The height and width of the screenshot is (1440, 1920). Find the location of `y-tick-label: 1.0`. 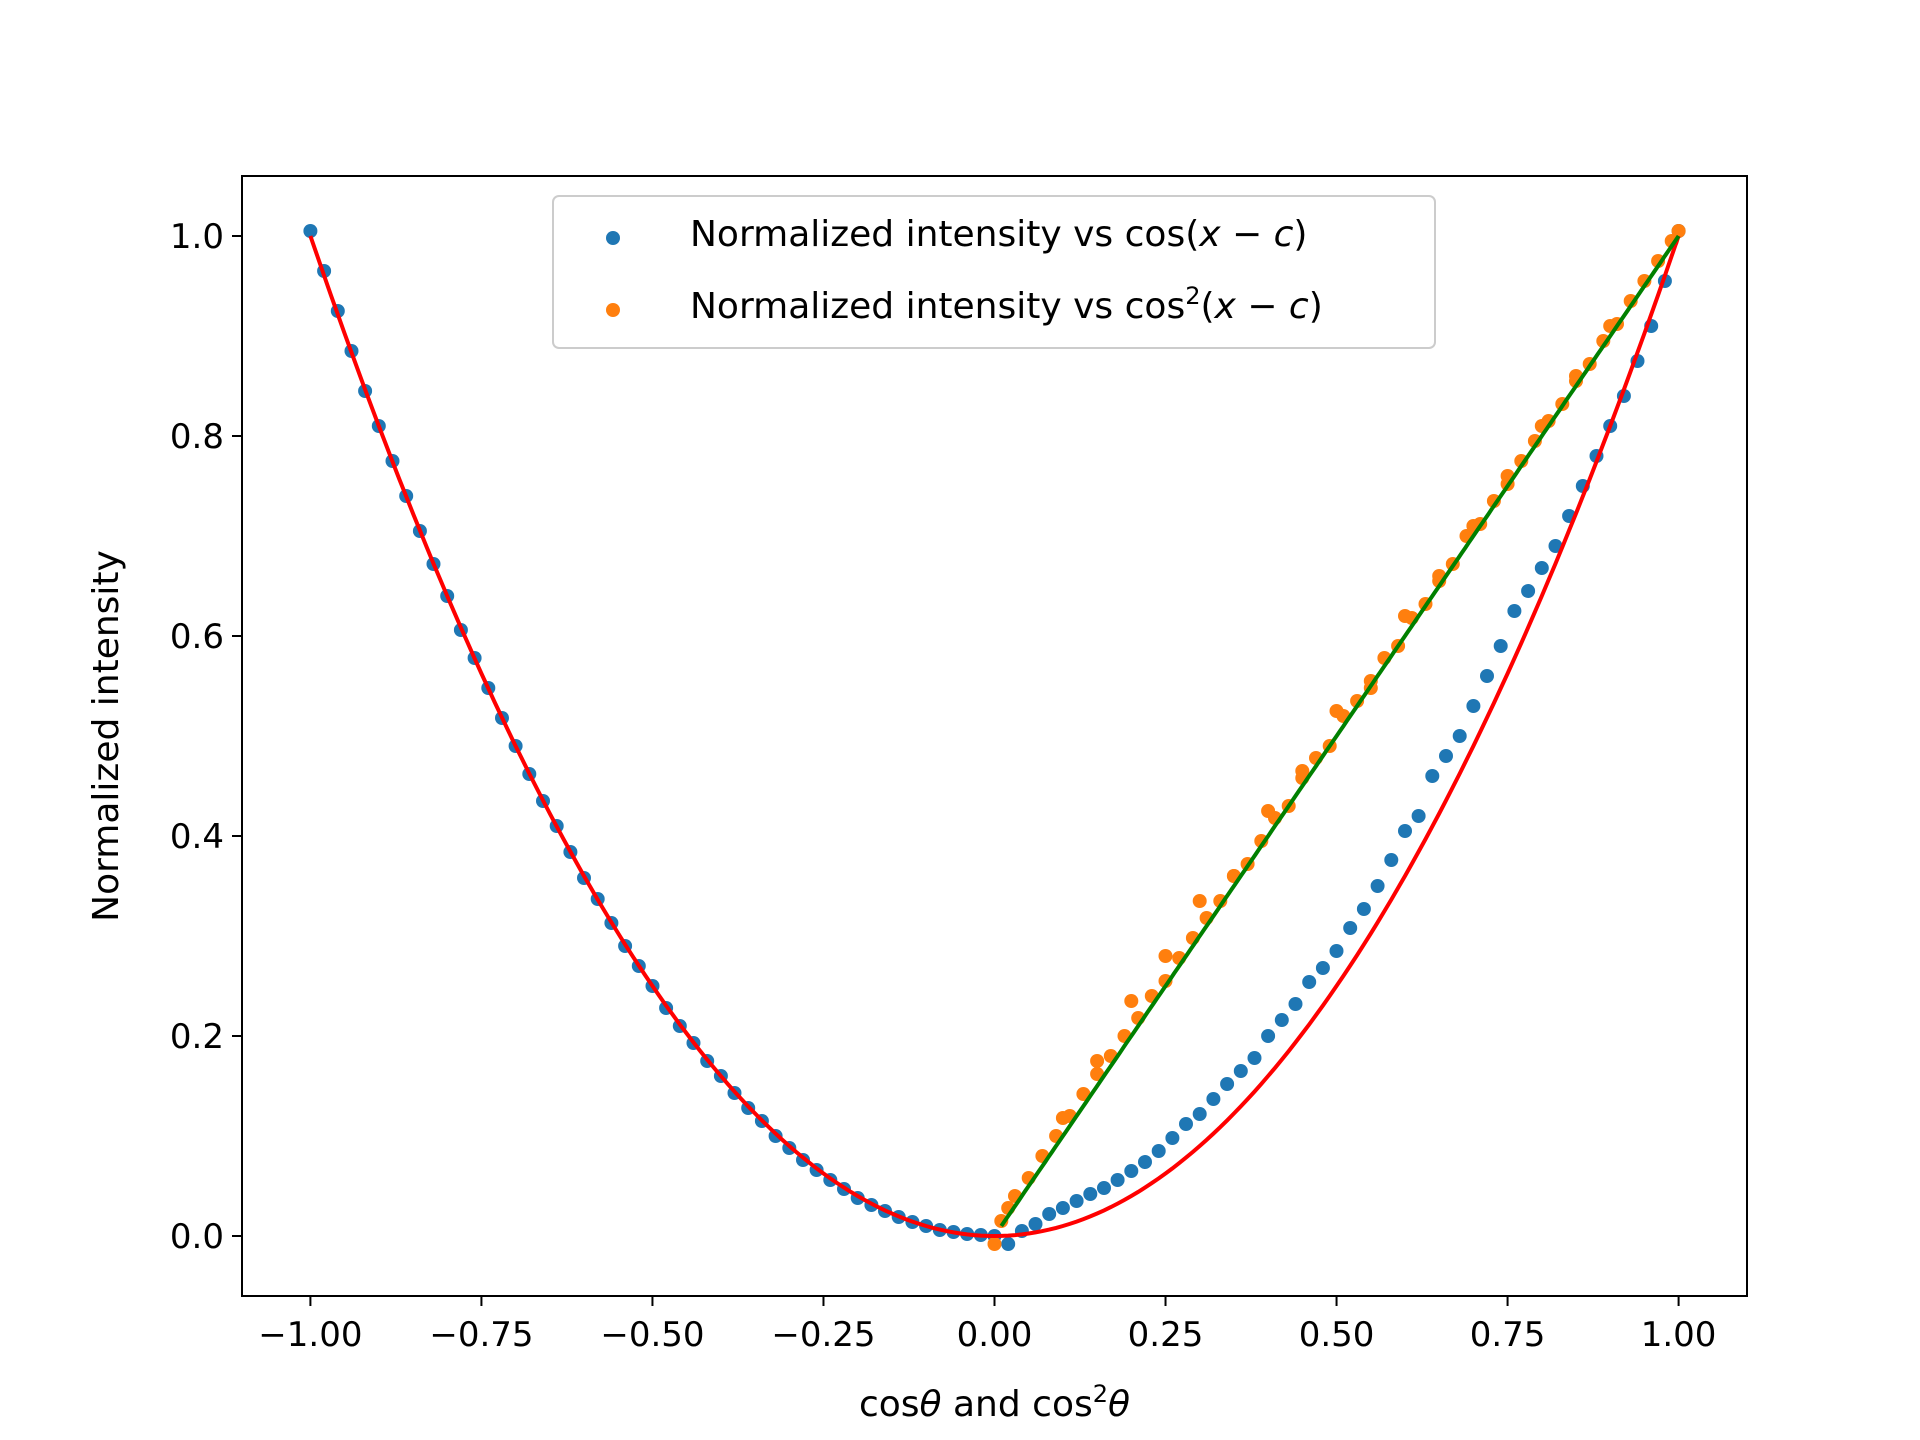

y-tick-label: 1.0 is located at coordinates (197, 237).